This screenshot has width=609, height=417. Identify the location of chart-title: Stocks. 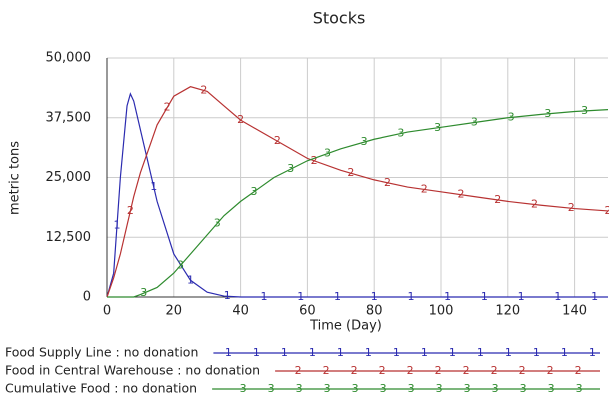
(339, 18).